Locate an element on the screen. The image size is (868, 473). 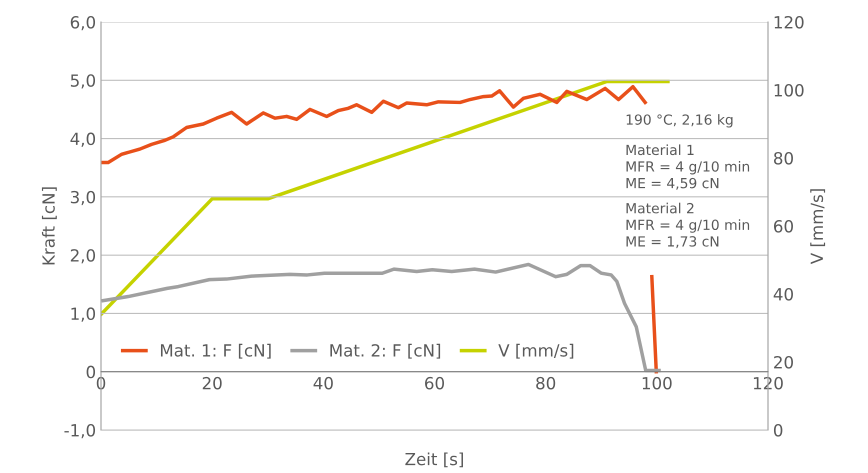
y2-tick-label: 100 is located at coordinates (789, 90).